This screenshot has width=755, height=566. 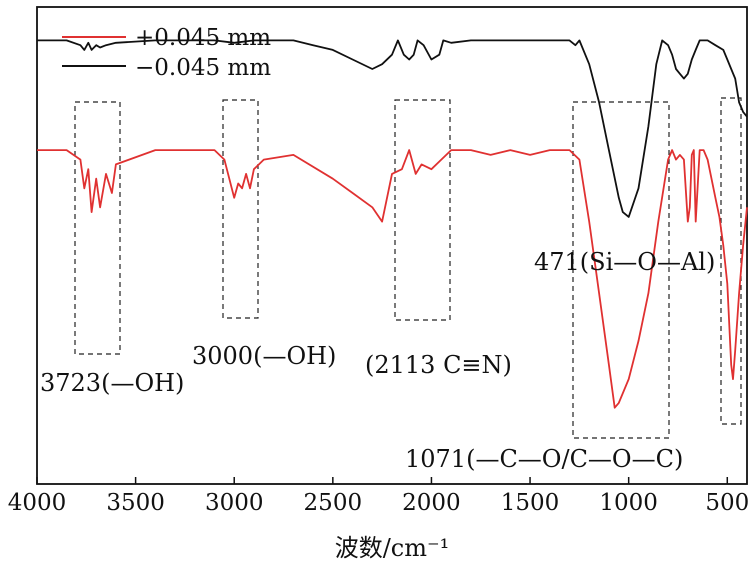 I want to click on x-tick-label: 2000, so click(x=431, y=503).